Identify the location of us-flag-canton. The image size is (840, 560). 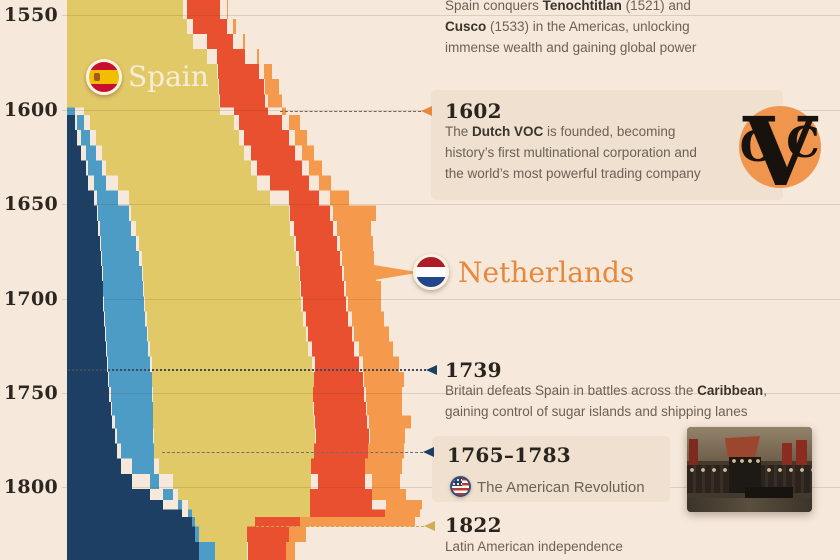
(457, 482).